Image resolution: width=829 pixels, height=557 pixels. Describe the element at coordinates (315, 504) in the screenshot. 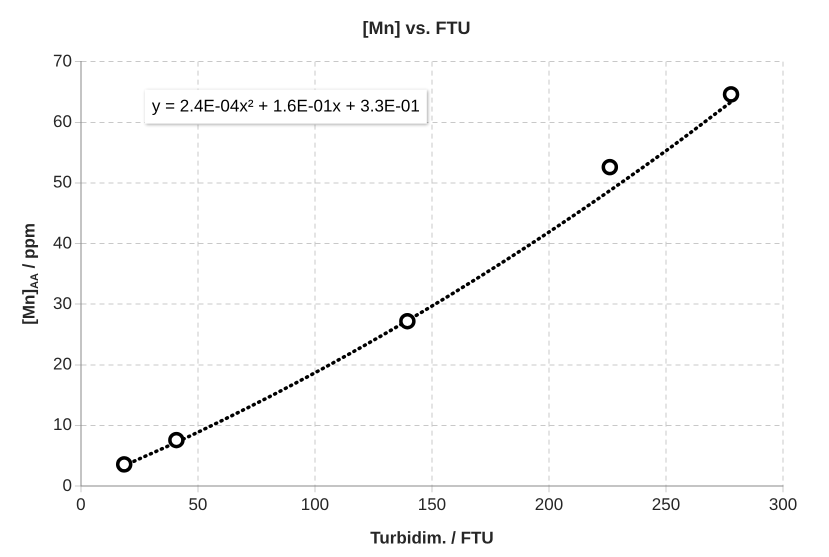

I see `x-tick-label: 100` at that location.